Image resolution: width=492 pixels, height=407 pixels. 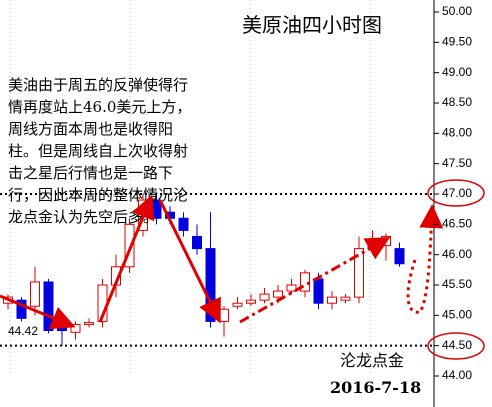 What do you see at coordinates (90, 129) in the screenshot?
I see `annotation-line: 周线方面本周也是收得阳` at bounding box center [90, 129].